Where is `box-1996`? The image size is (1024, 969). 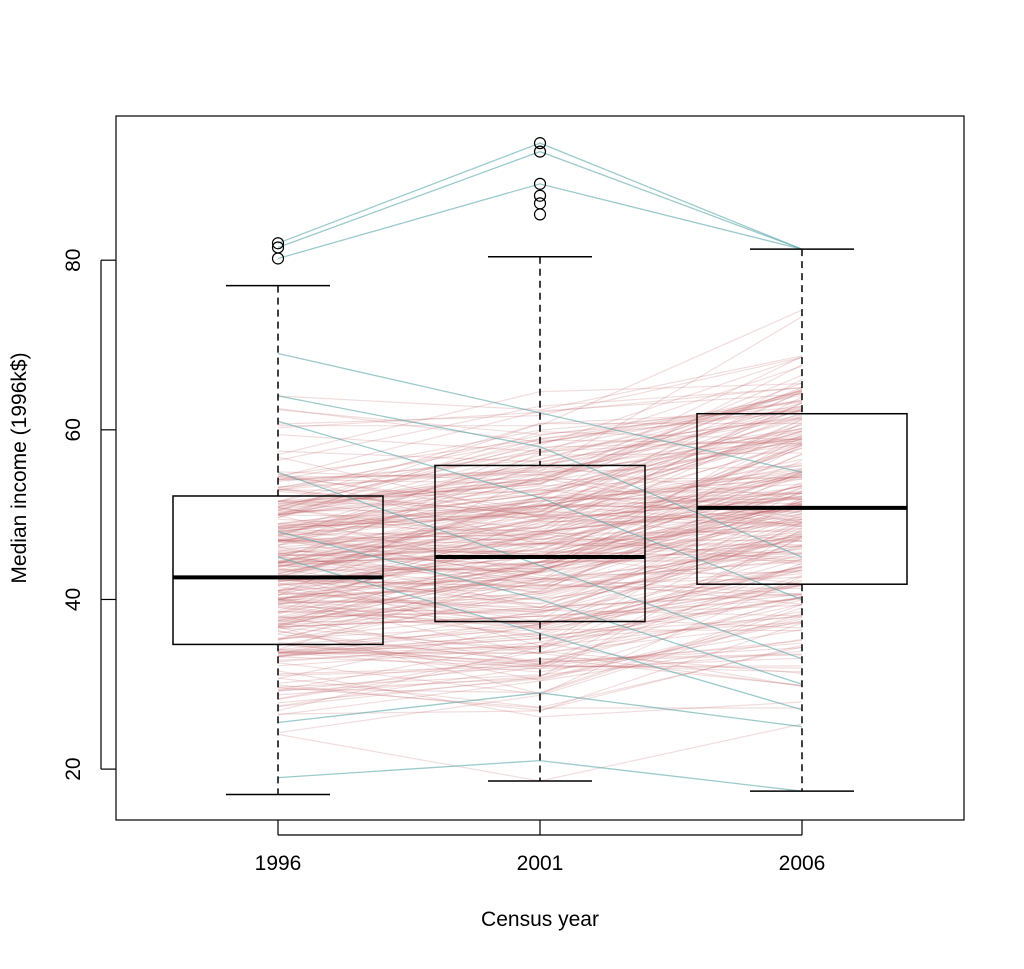
box-1996 is located at coordinates (278, 516).